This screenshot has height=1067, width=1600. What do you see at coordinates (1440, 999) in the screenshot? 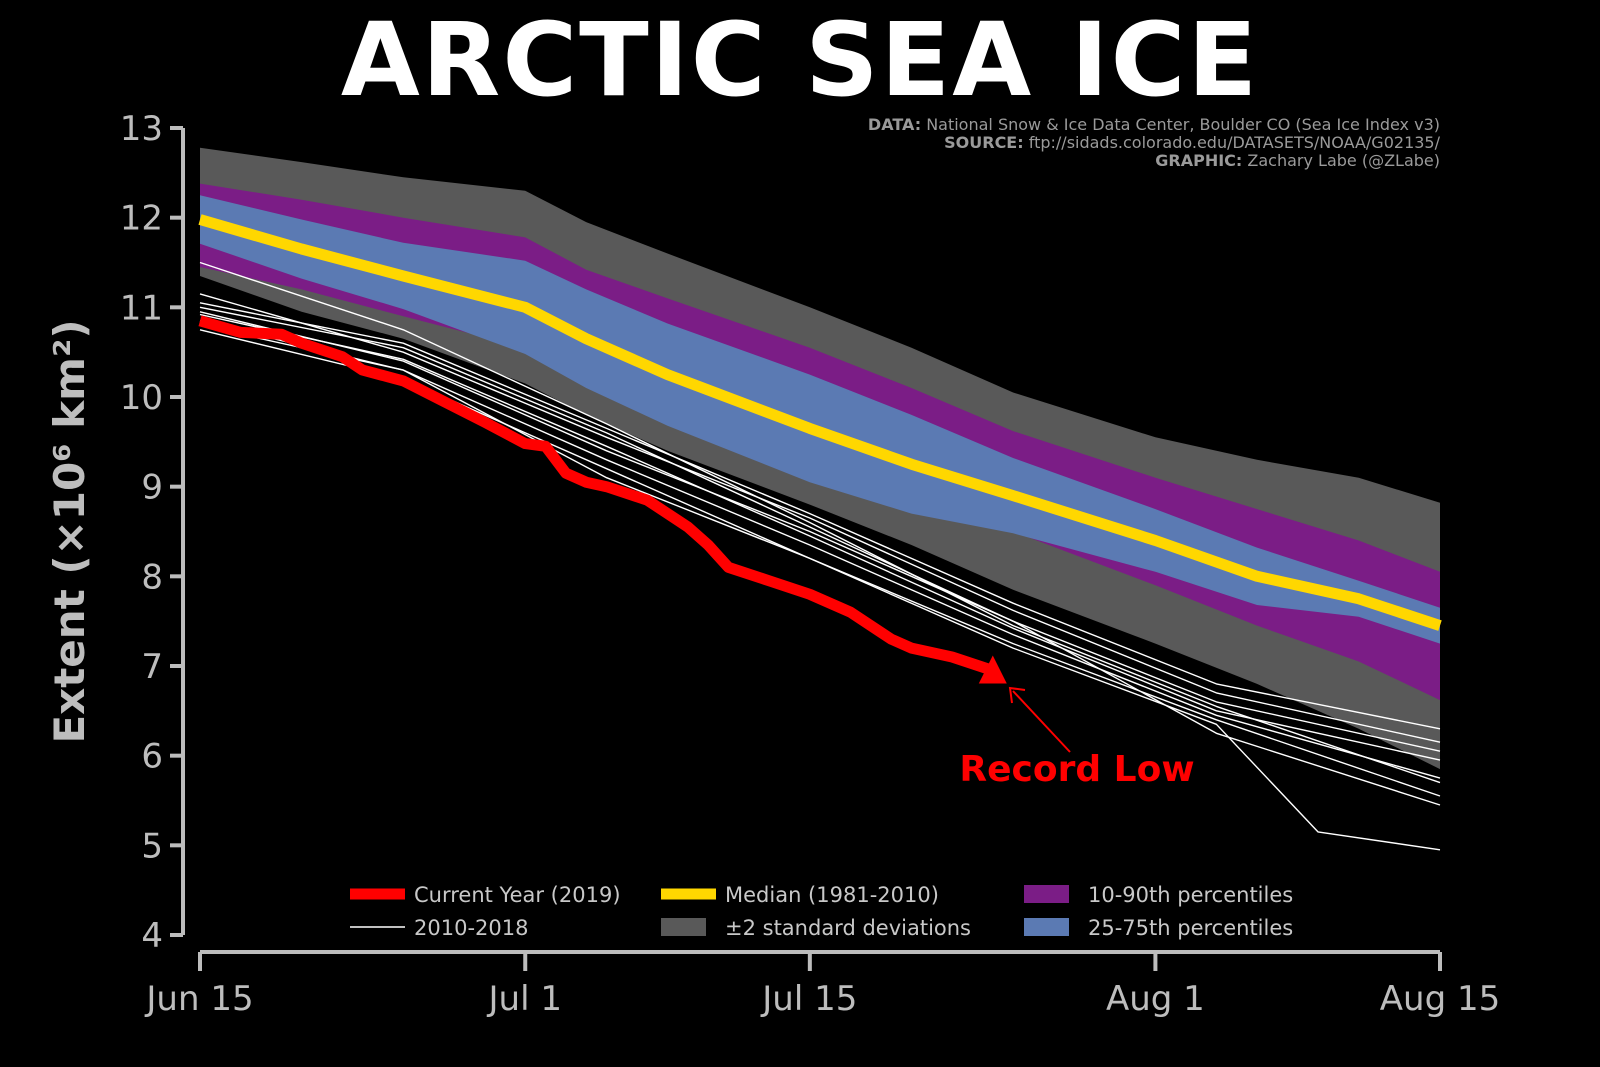
I see `x-tick-label-4: Aug 15` at bounding box center [1440, 999].